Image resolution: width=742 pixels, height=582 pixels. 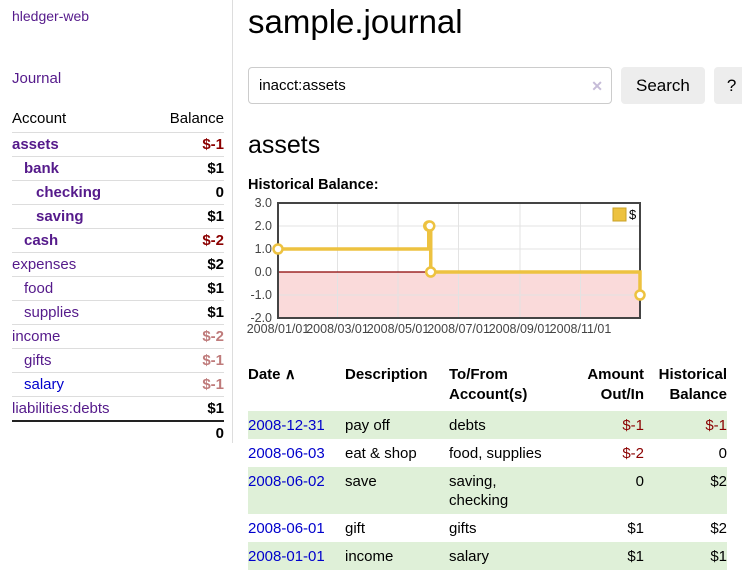 What do you see at coordinates (60, 216) in the screenshot?
I see `sidebar-account-link: saving` at bounding box center [60, 216].